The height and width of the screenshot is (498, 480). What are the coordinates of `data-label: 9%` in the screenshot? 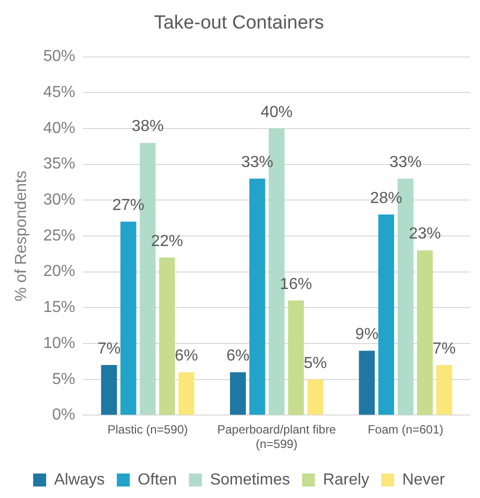 It's located at (366, 335).